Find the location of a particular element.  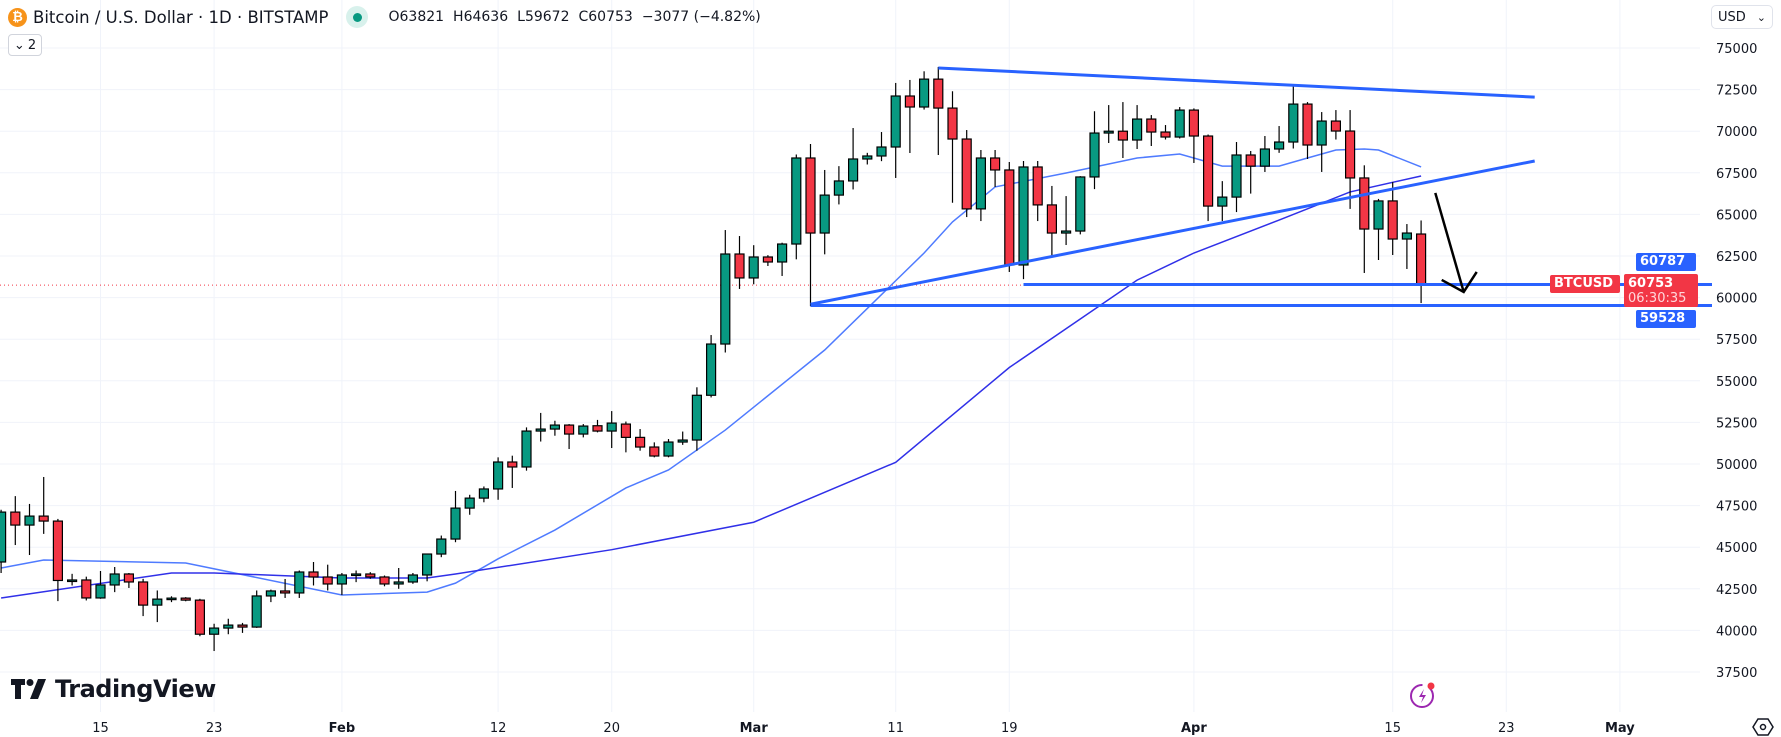

resistance-trendline is located at coordinates (1236, 82).